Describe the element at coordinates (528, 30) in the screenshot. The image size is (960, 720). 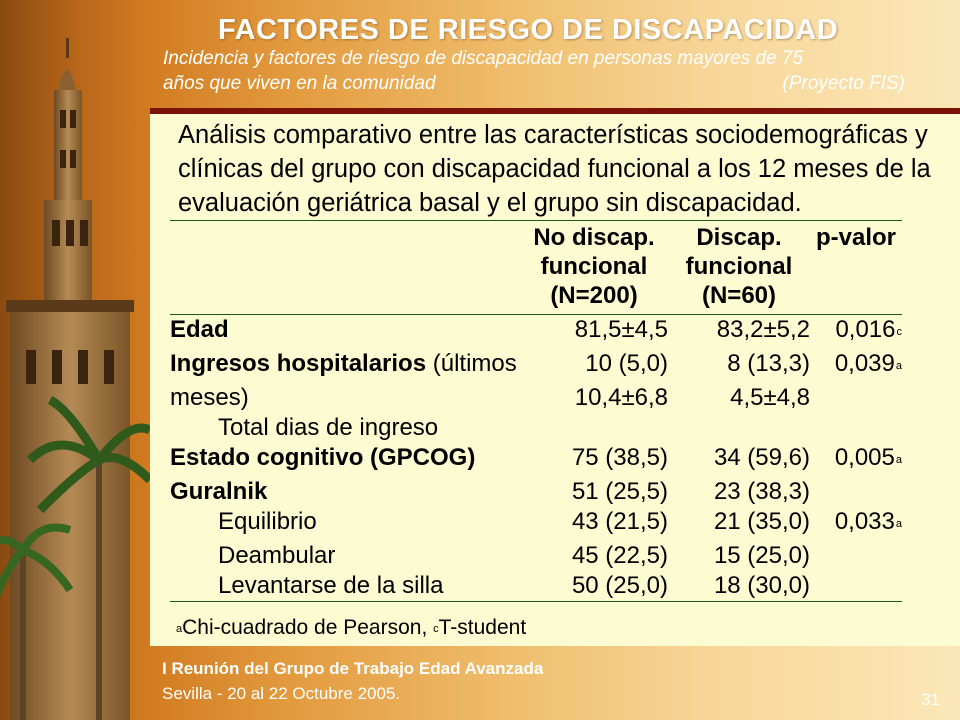
I see `slide-title: FACTORES DE RIESGO DE DISCAPACIDAD` at that location.